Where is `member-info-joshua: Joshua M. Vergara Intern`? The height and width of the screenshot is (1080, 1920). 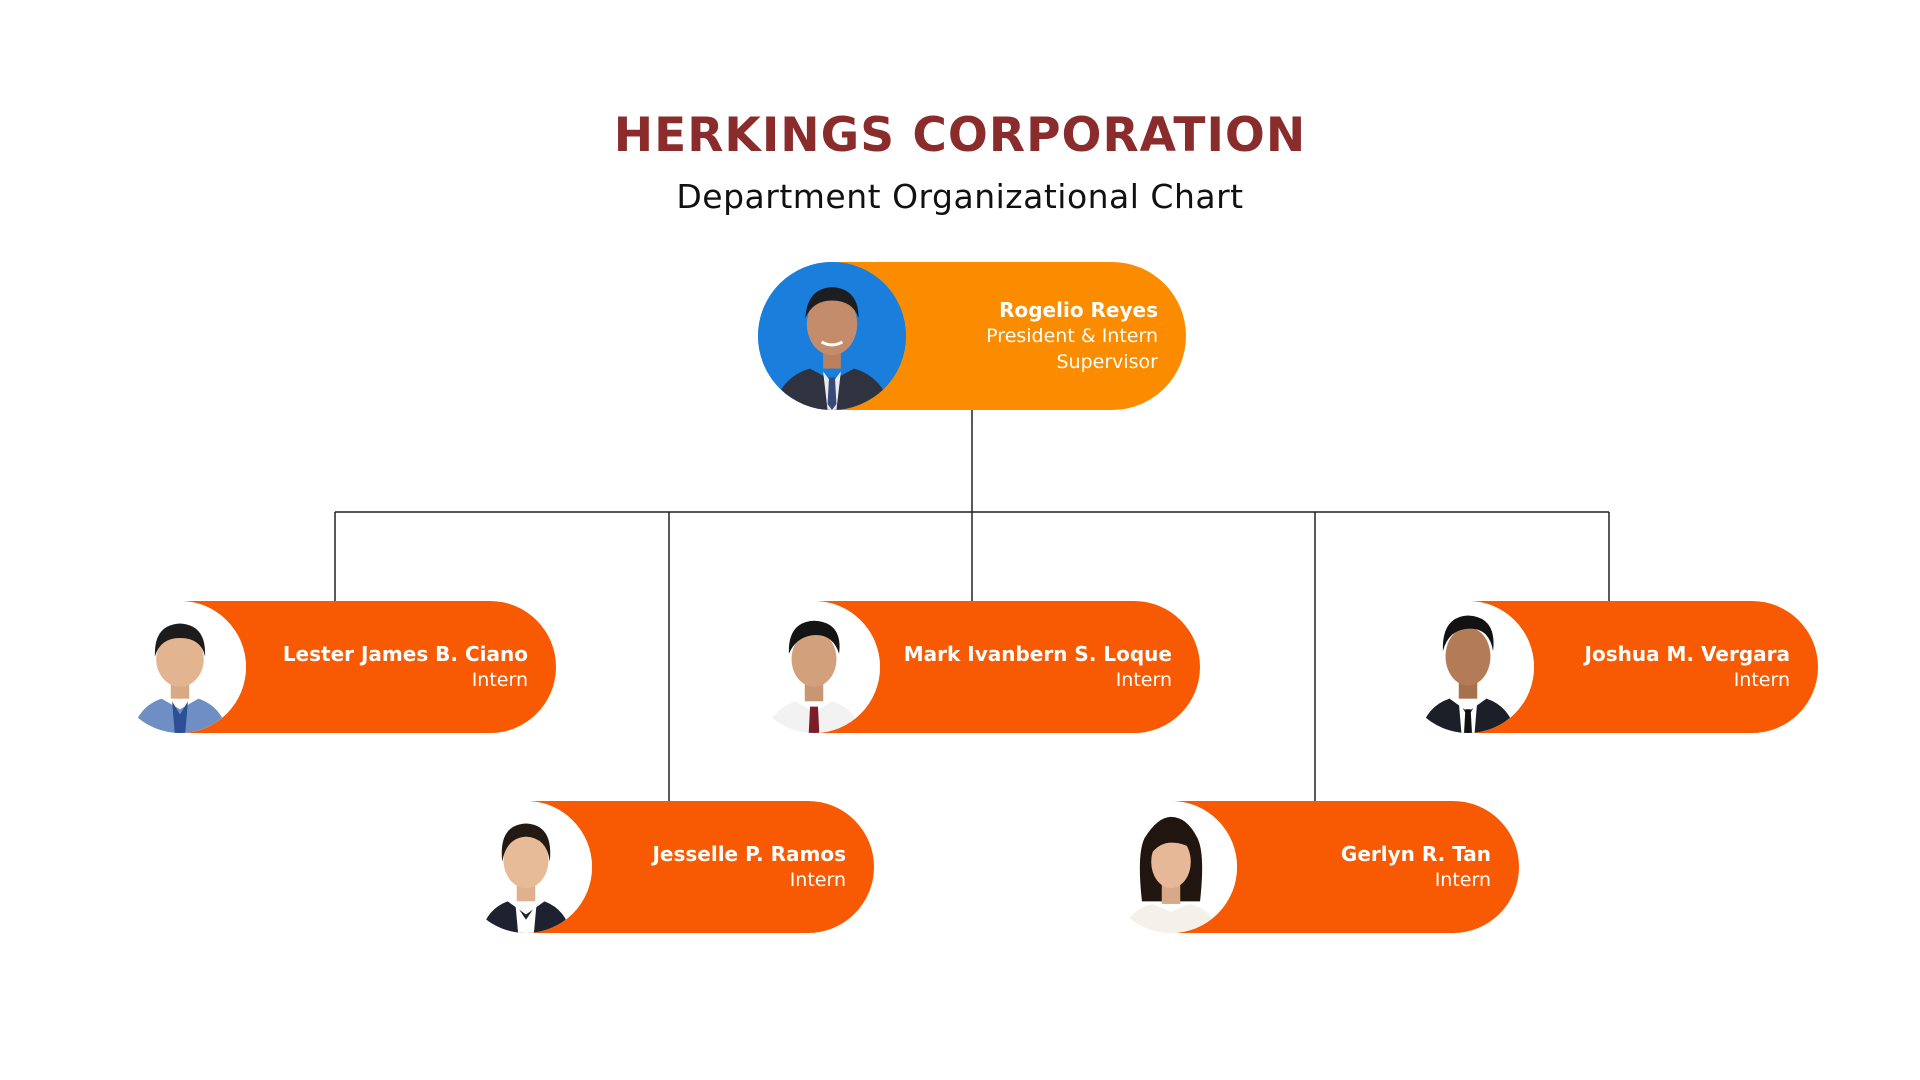 member-info-joshua: Joshua M. Vergara Intern is located at coordinates (1687, 667).